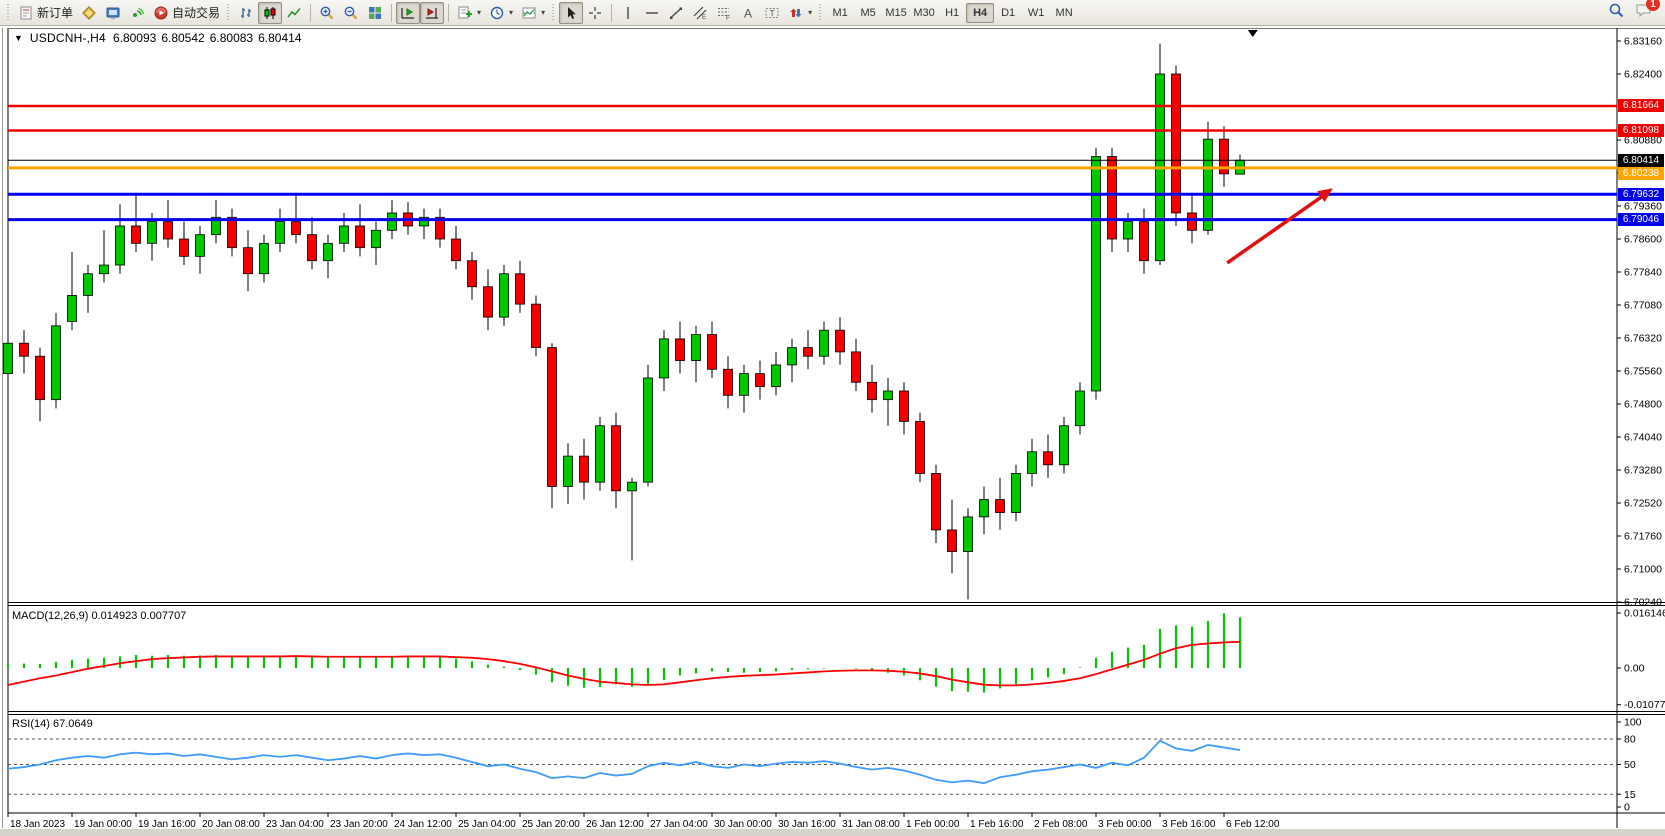  What do you see at coordinates (724, 13) in the screenshot?
I see `fibonacci-button: F` at bounding box center [724, 13].